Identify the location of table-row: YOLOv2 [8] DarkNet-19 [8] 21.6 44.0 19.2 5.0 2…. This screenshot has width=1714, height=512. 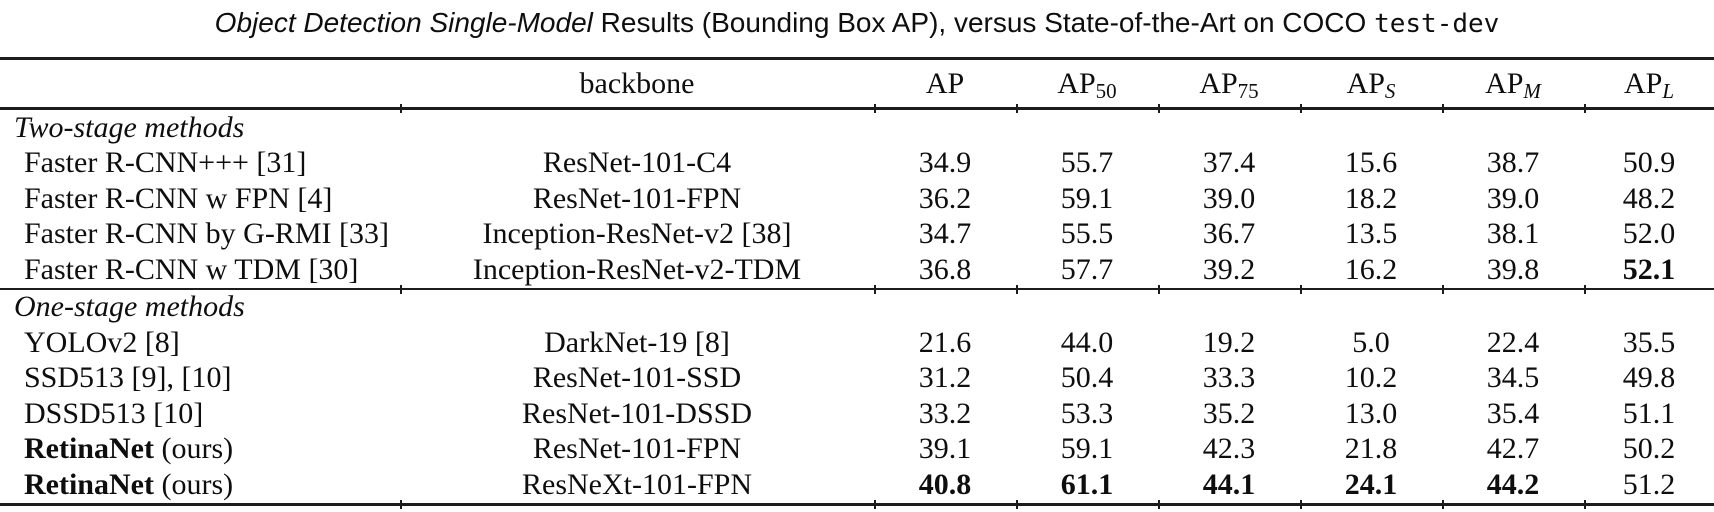
(857, 343).